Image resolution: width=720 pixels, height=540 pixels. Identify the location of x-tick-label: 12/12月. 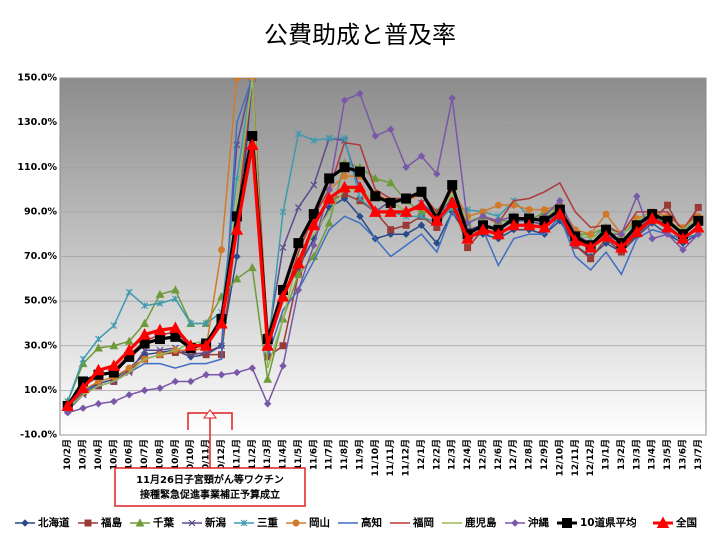
(590, 457).